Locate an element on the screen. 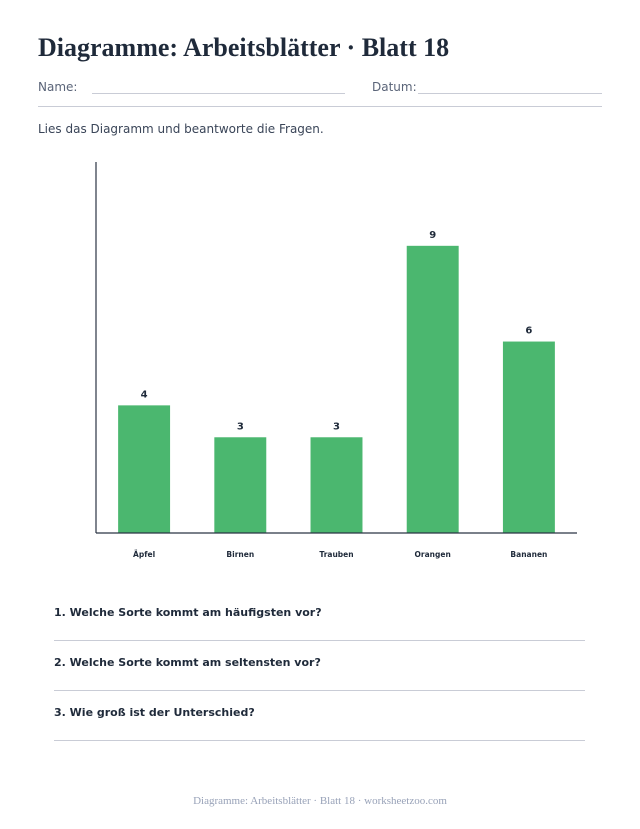 The width and height of the screenshot is (640, 829). category-label-5: Bananen is located at coordinates (528, 554).